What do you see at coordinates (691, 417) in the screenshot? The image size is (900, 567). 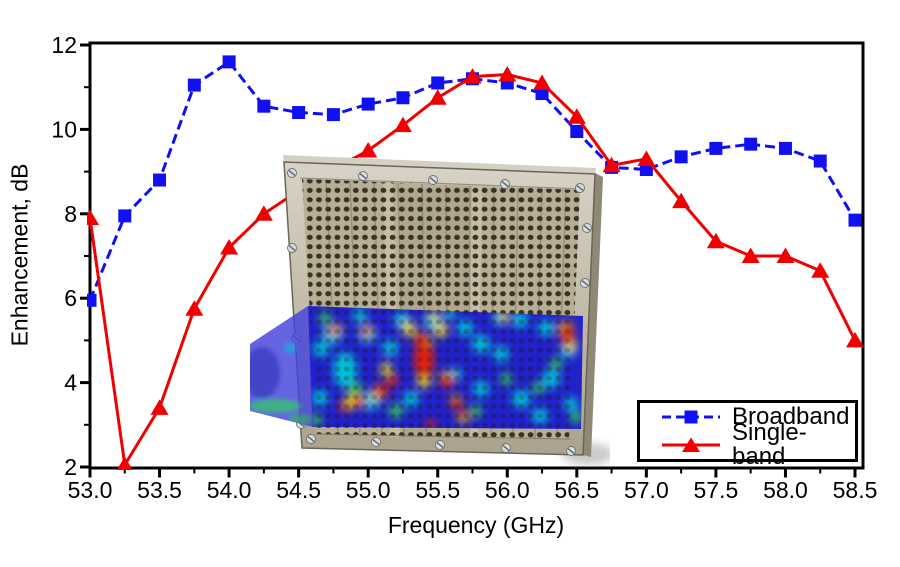 I see `broadband-marker-swatch` at bounding box center [691, 417].